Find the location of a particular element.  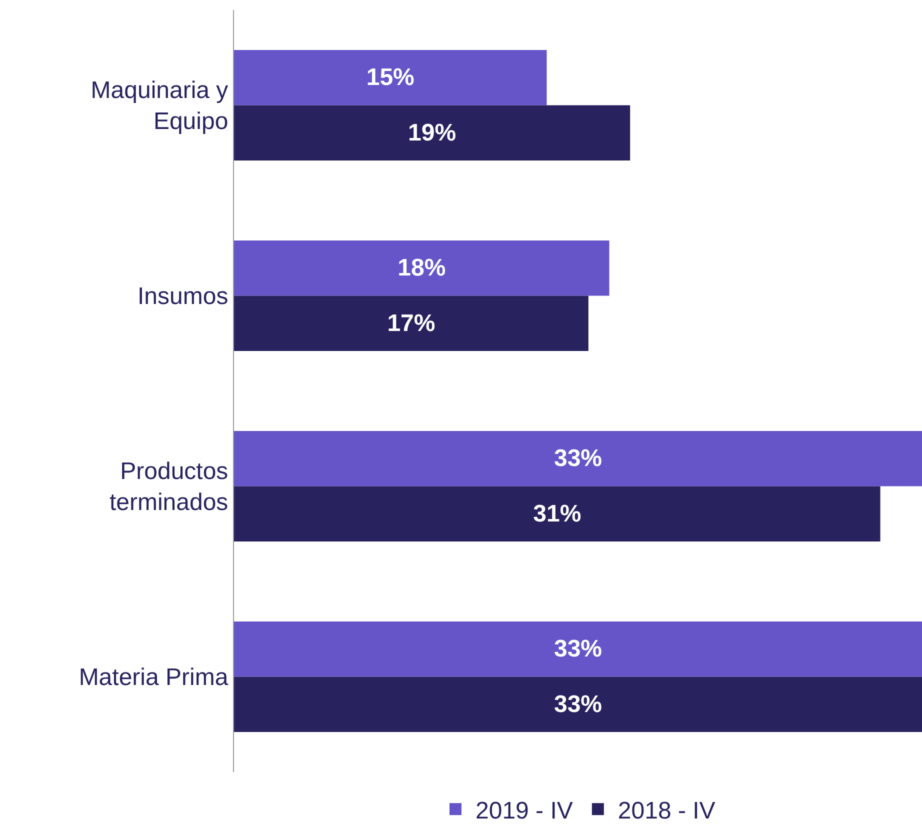

data-label: 17% is located at coordinates (411, 323).